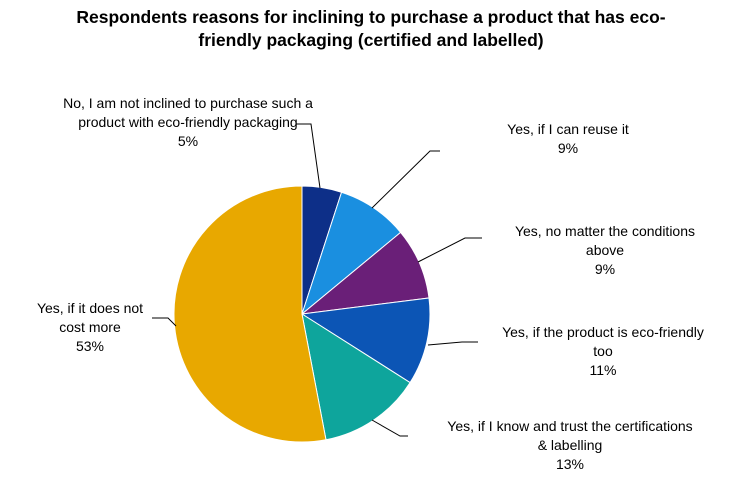  I want to click on slice-label-yes-if-the-product-is-eco-friendly: too, so click(603, 351).